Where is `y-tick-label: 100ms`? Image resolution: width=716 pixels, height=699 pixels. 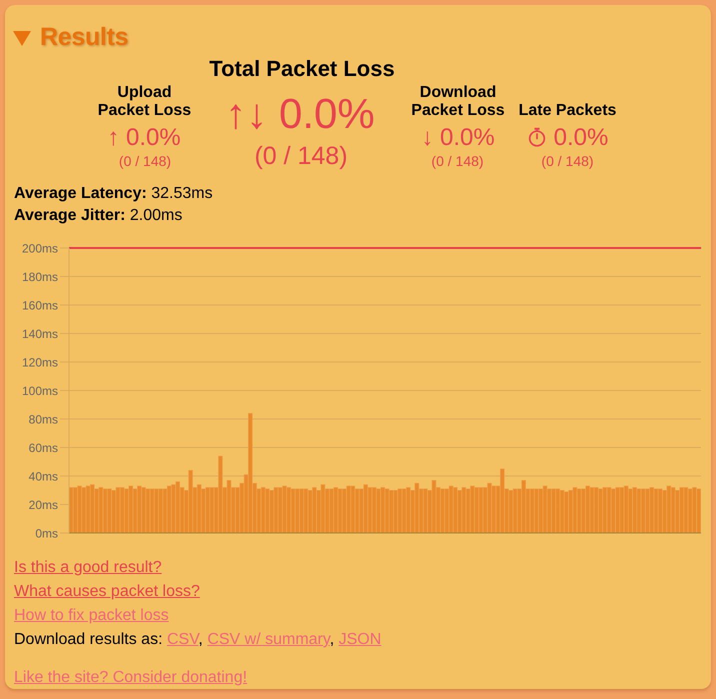 y-tick-label: 100ms is located at coordinates (40, 391).